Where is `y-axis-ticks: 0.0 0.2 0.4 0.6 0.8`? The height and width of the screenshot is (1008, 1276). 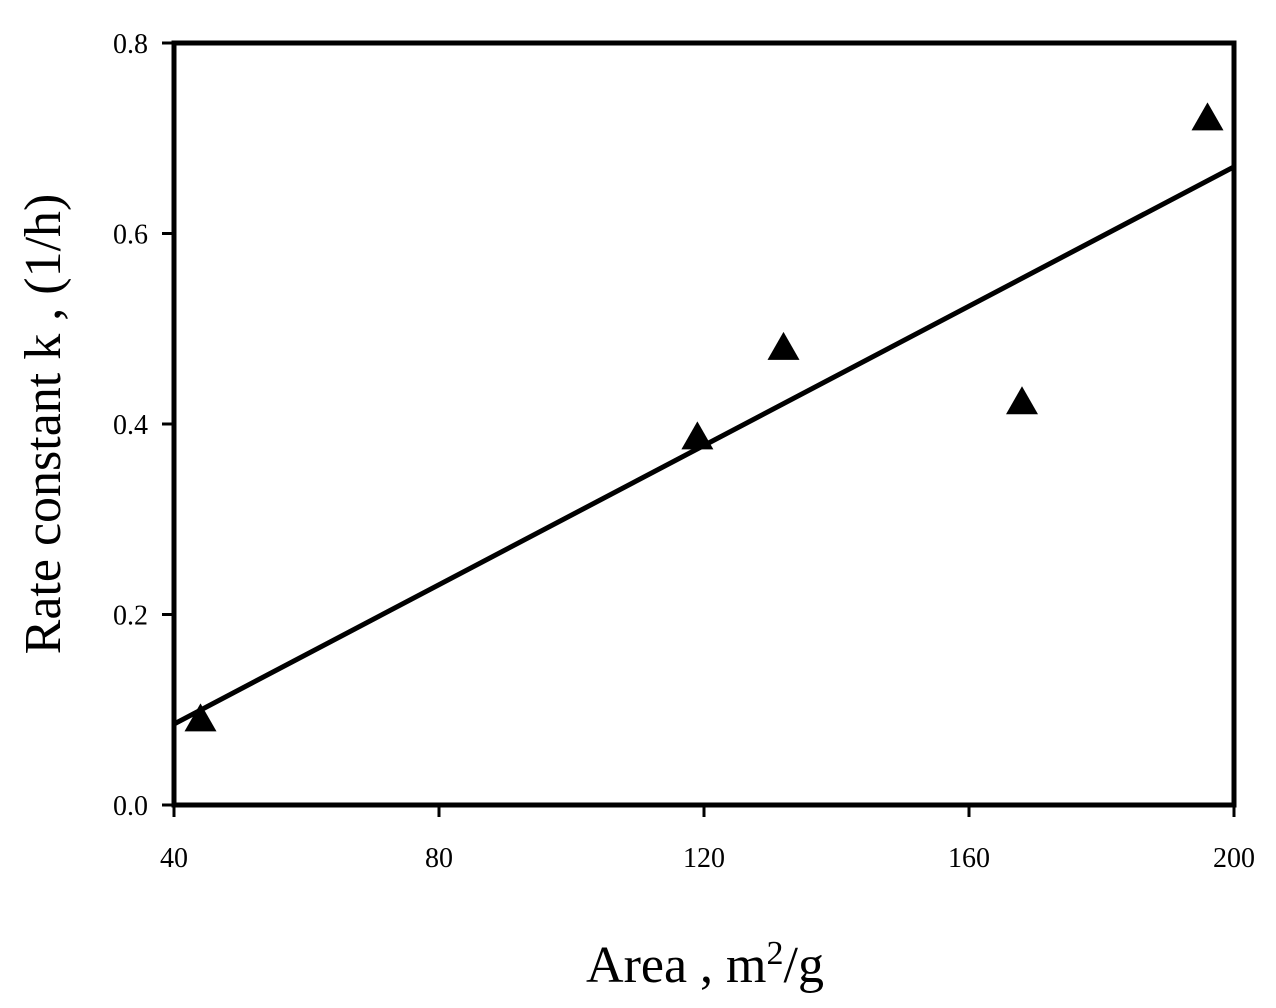 y-axis-ticks: 0.0 0.2 0.4 0.6 0.8 is located at coordinates (143, 425).